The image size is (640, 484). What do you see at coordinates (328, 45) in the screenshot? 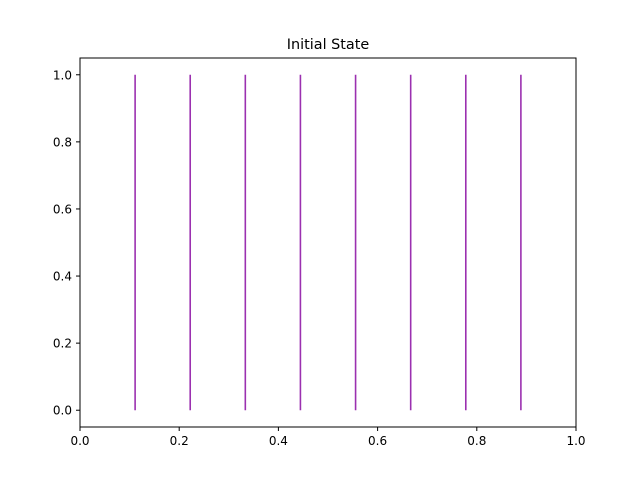
I see `chart-title: Initial State` at bounding box center [328, 45].